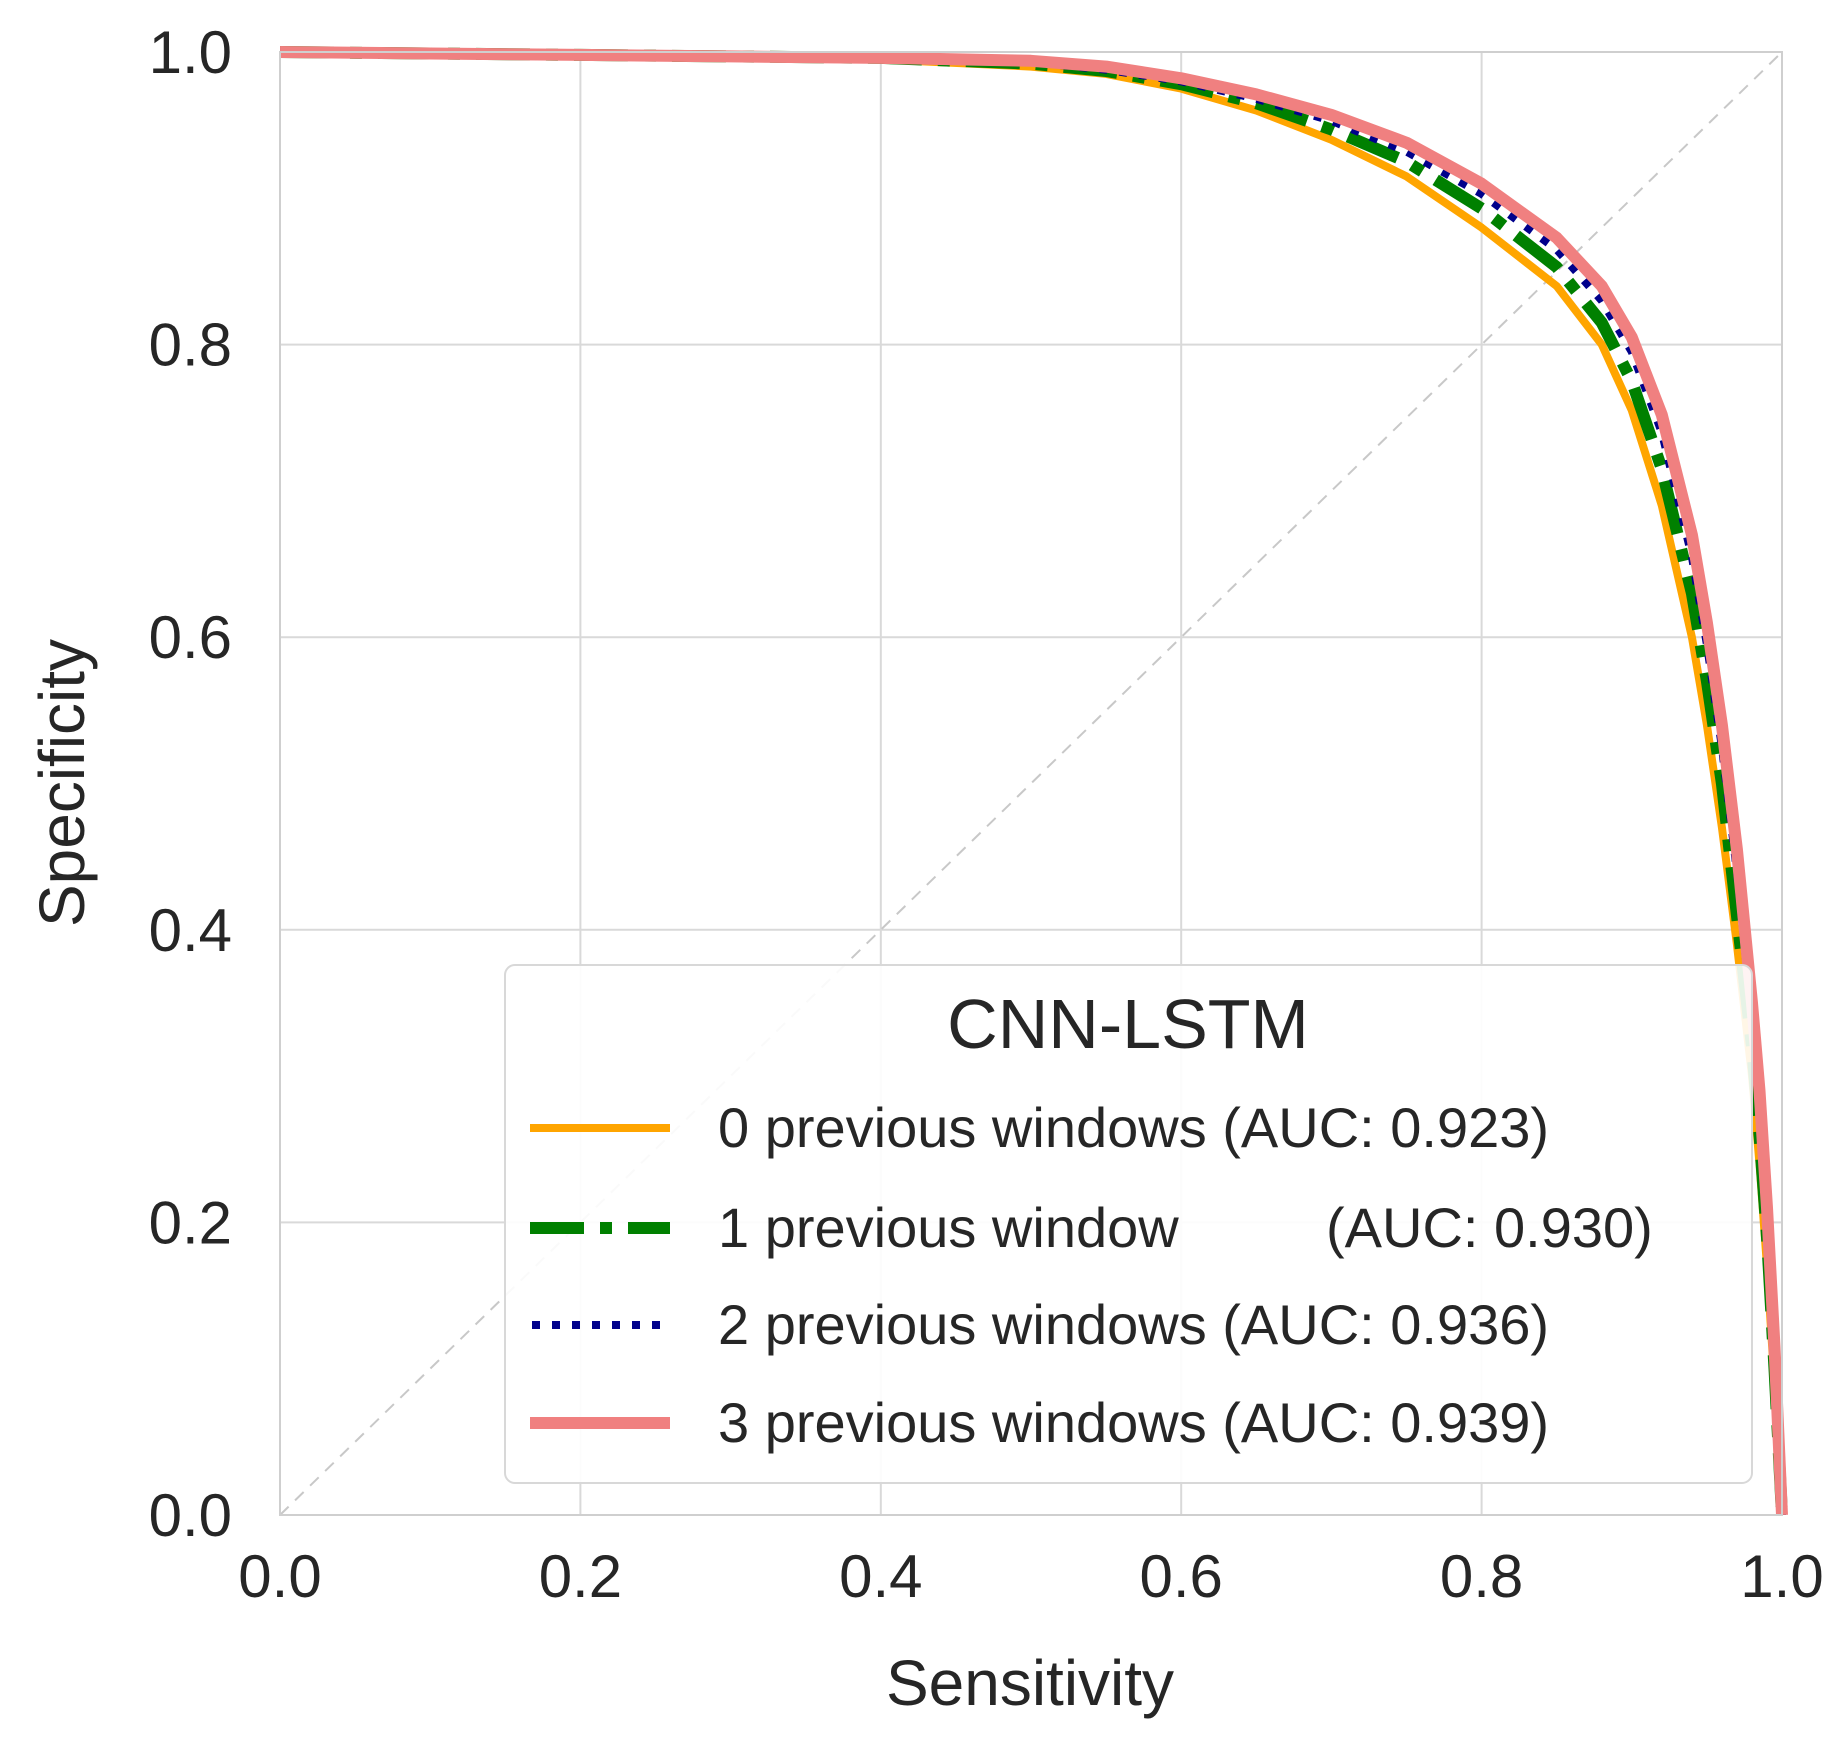 This screenshot has width=1846, height=1746. What do you see at coordinates (1180, 1576) in the screenshot?
I see `x-tick-label-0.6: 0.6` at bounding box center [1180, 1576].